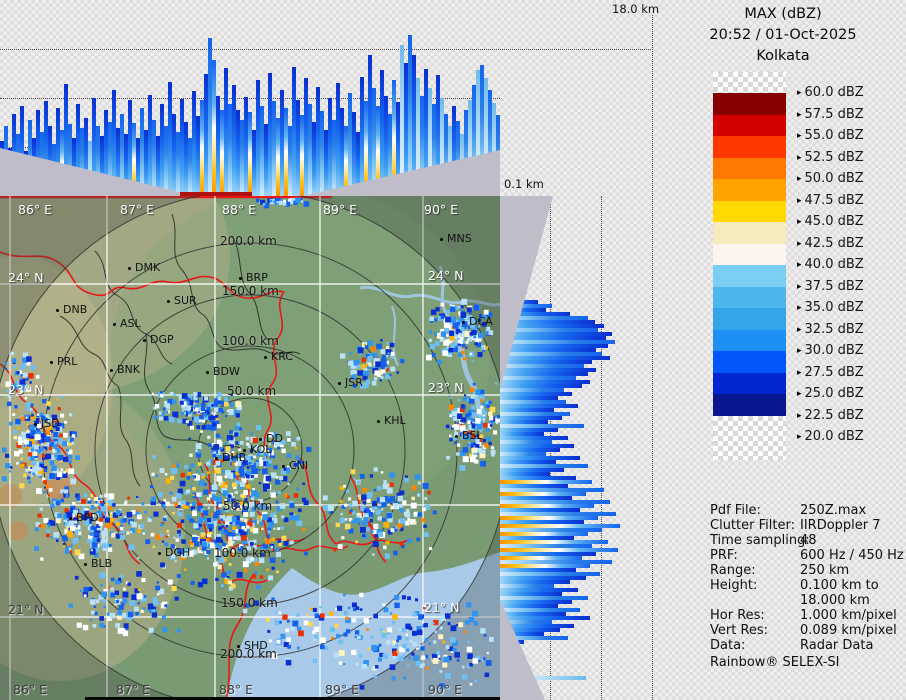 This screenshot has height=700, width=906. What do you see at coordinates (185, 300) in the screenshot?
I see `city-label: SUR` at bounding box center [185, 300].